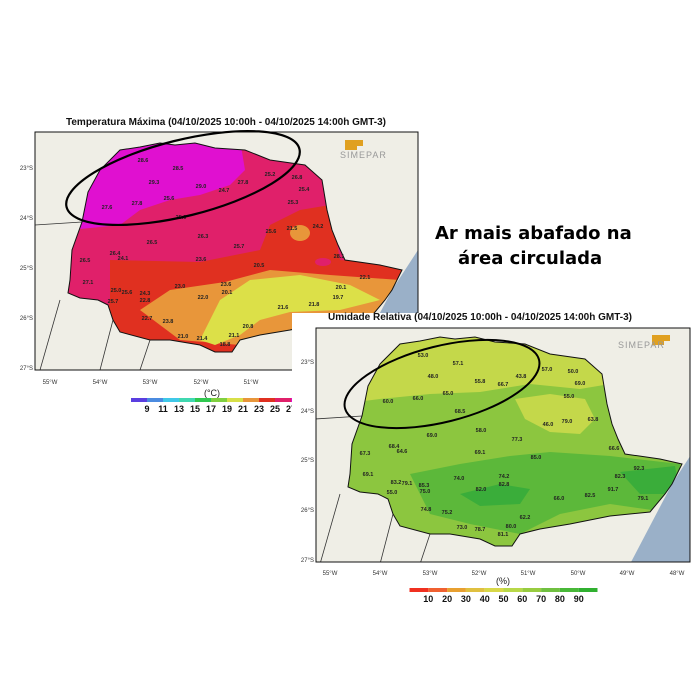 This screenshot has width=700, height=700. I want to click on humidity-value: 55.0, so click(392, 493).